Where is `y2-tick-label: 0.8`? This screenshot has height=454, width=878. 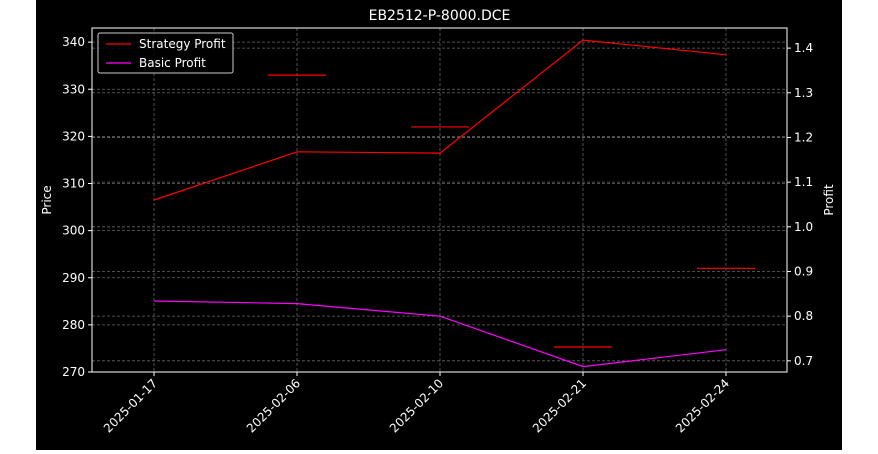 y2-tick-label: 0.8 is located at coordinates (803, 316).